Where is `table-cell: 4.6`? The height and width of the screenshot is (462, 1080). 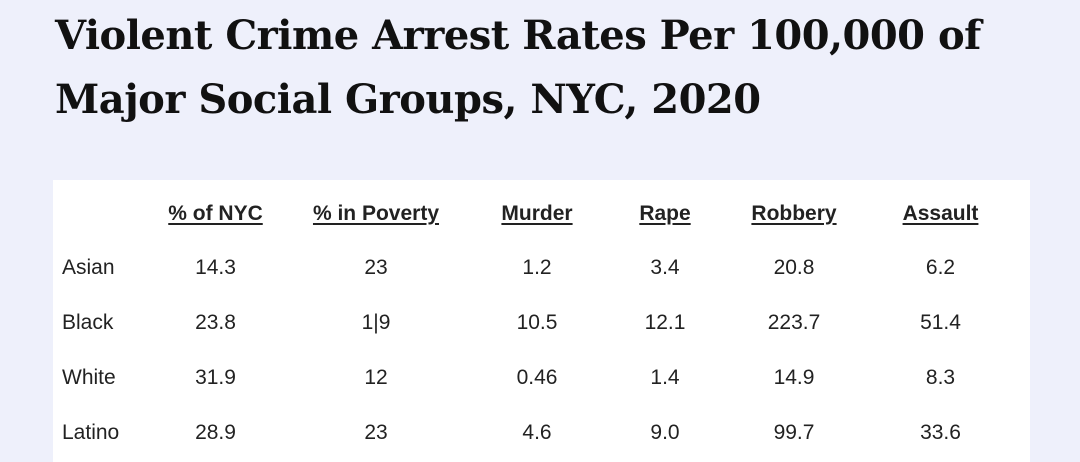
table-cell: 4.6 is located at coordinates (537, 432).